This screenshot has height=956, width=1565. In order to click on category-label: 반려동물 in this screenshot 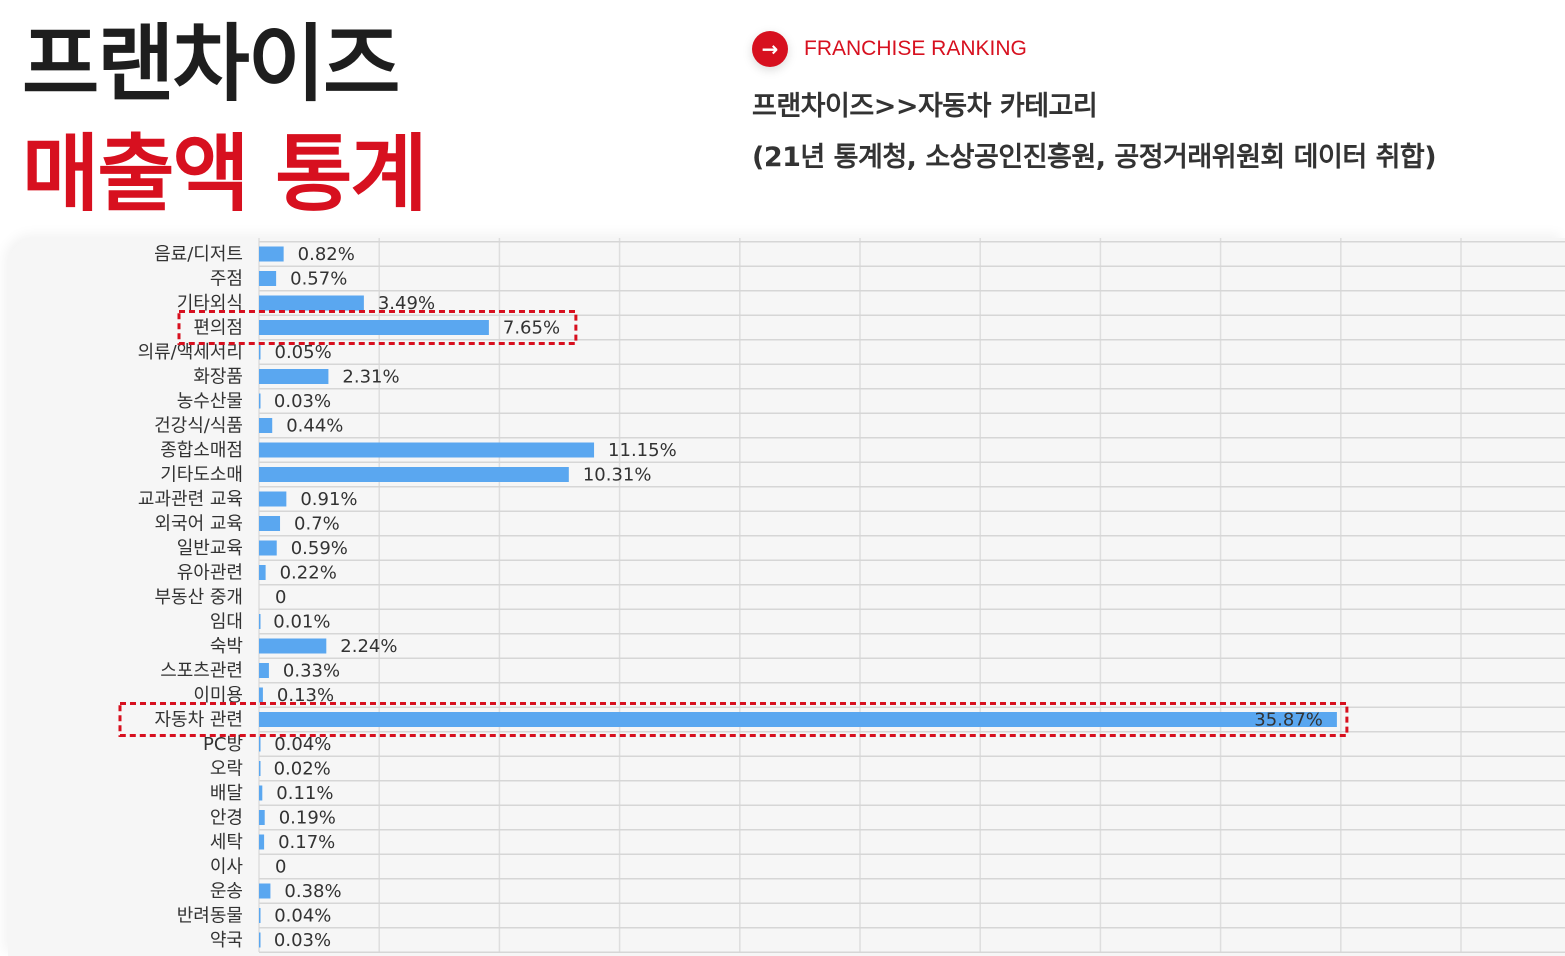, I will do `click(210, 916)`.